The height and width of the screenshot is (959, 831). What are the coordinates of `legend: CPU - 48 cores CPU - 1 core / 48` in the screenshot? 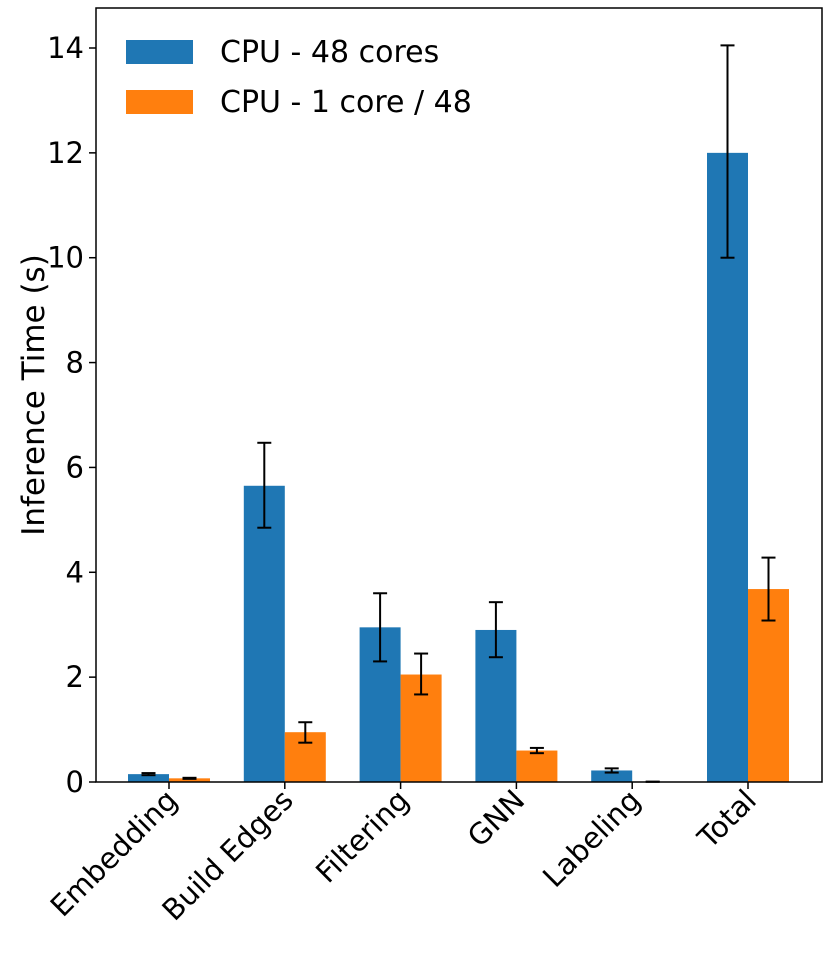 It's located at (299, 77).